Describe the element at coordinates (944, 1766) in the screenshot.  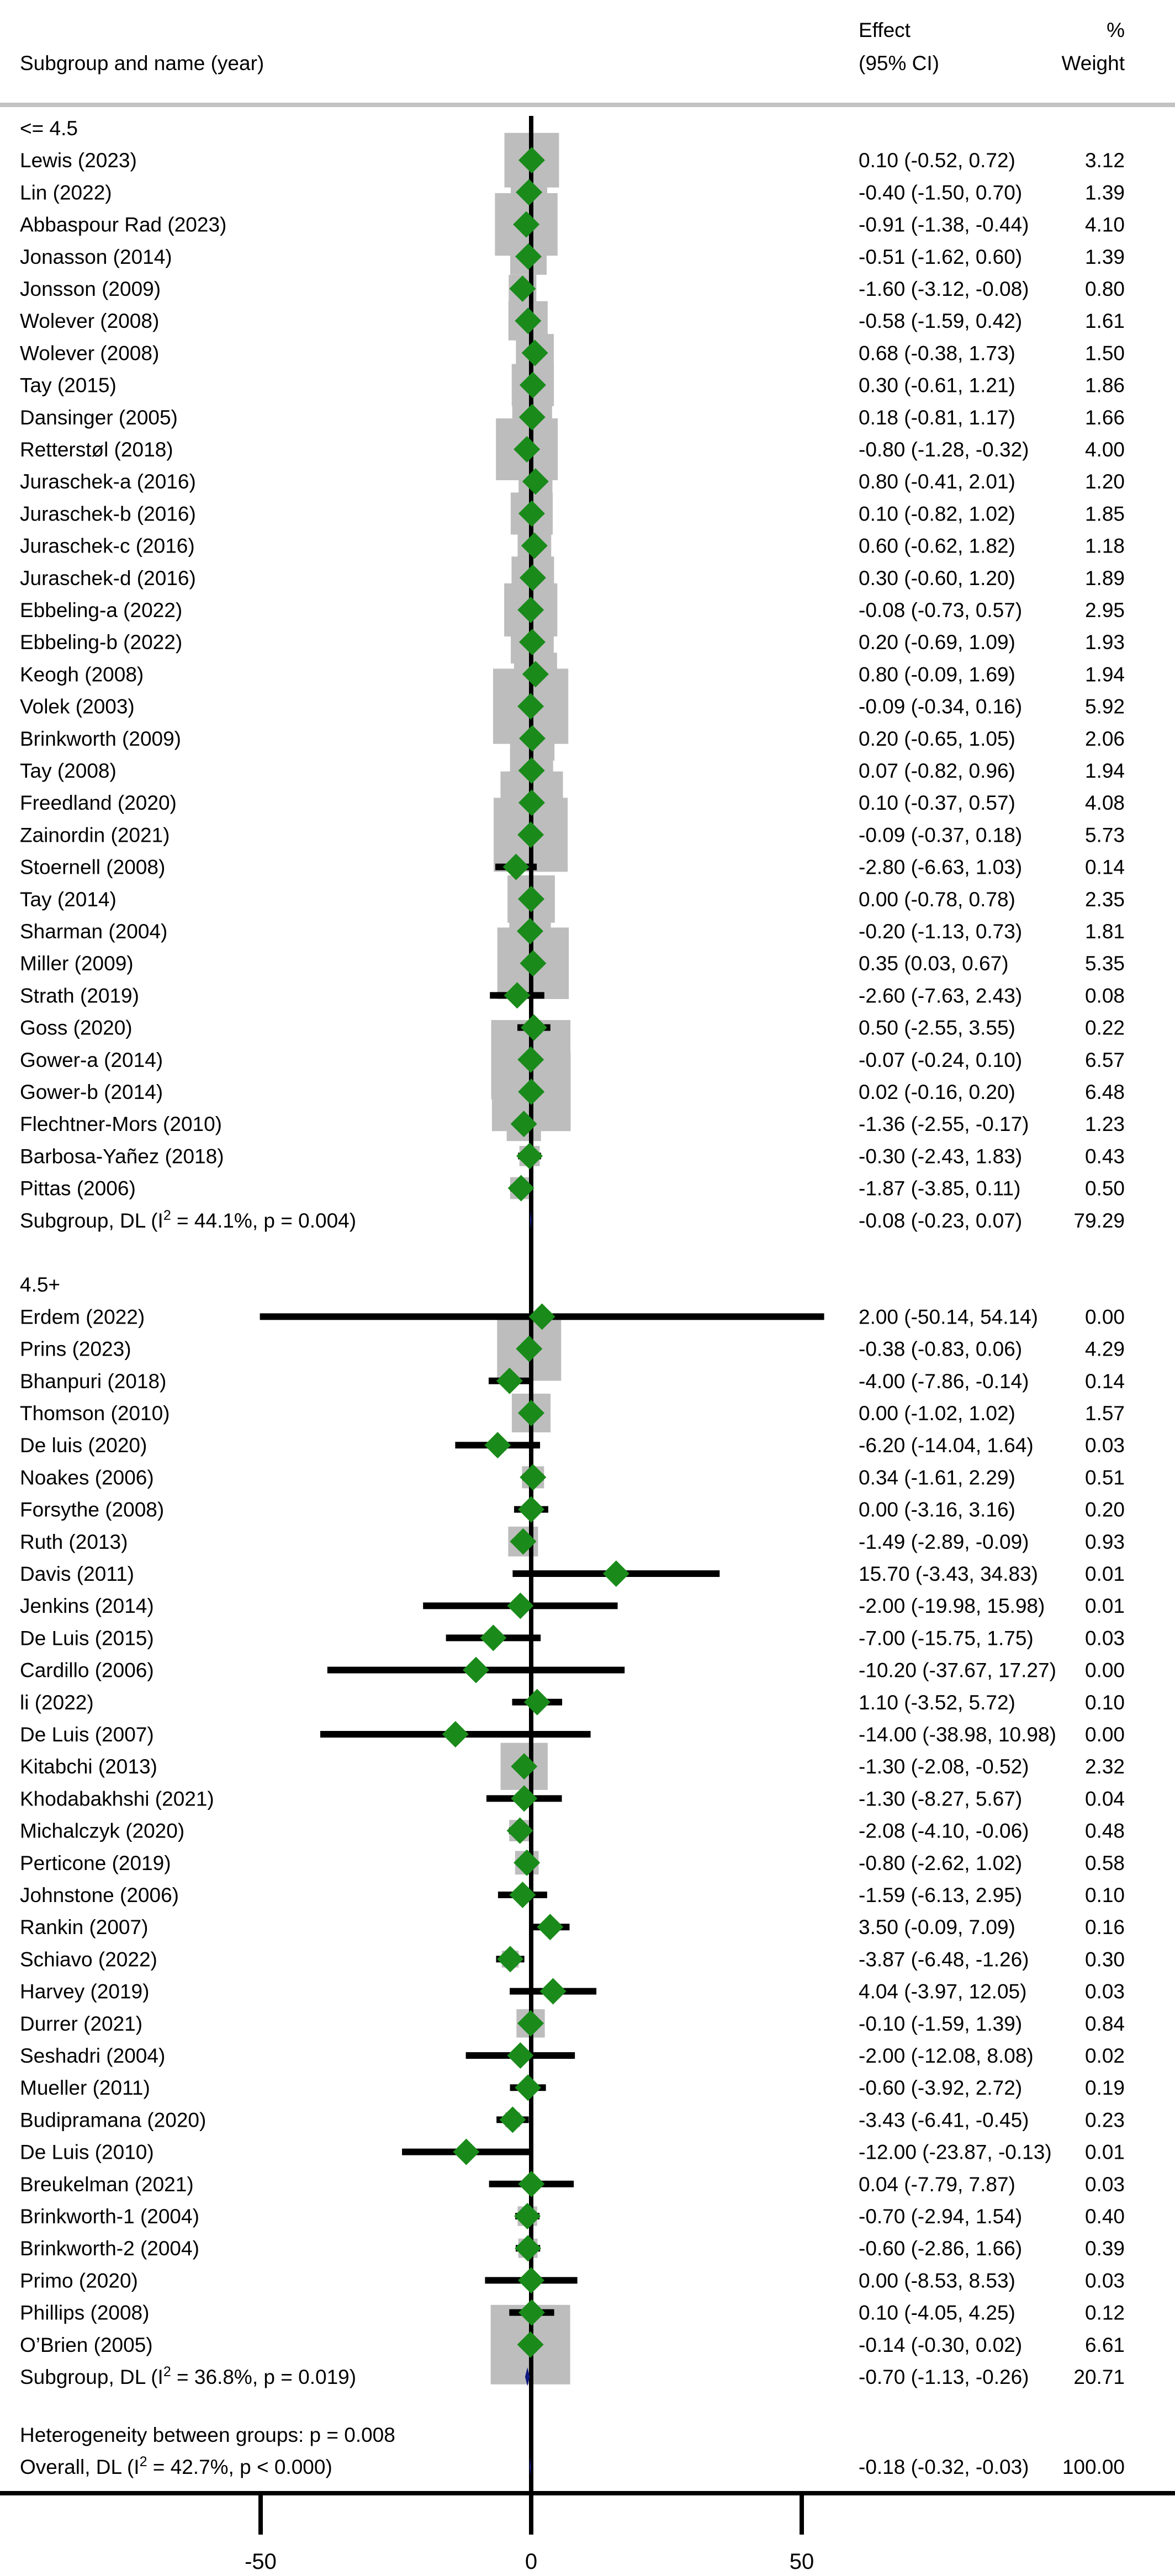
I see `study-effect-ci: -1.30 (-2.08, -0.52)` at that location.